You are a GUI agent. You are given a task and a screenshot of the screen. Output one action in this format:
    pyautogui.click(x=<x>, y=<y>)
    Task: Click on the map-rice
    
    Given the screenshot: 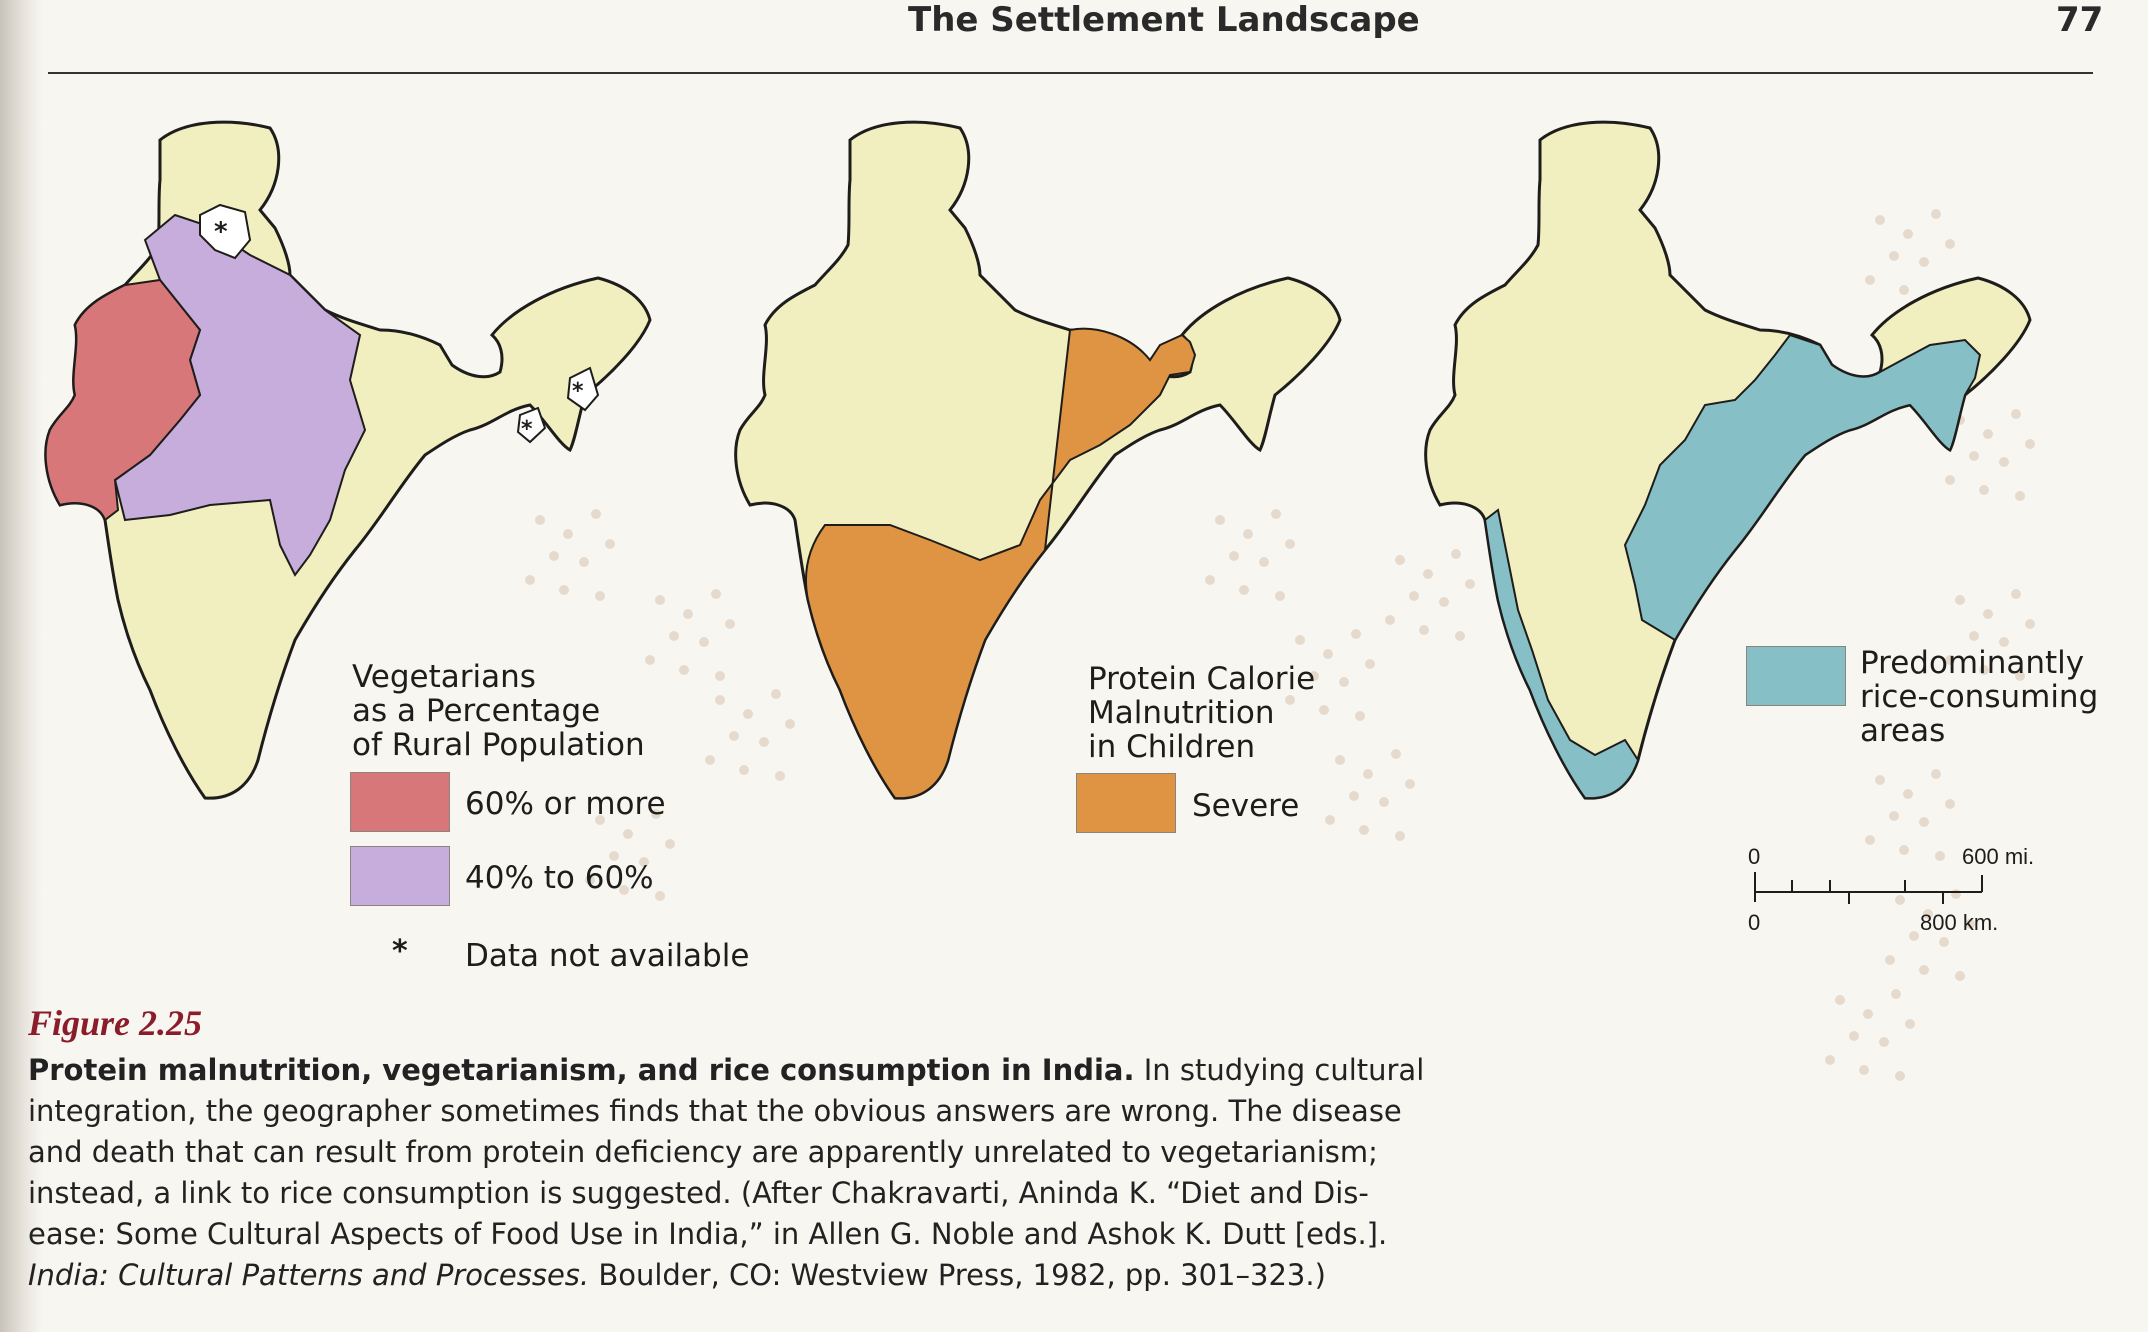 What is the action you would take?
    pyautogui.click(x=1728, y=460)
    